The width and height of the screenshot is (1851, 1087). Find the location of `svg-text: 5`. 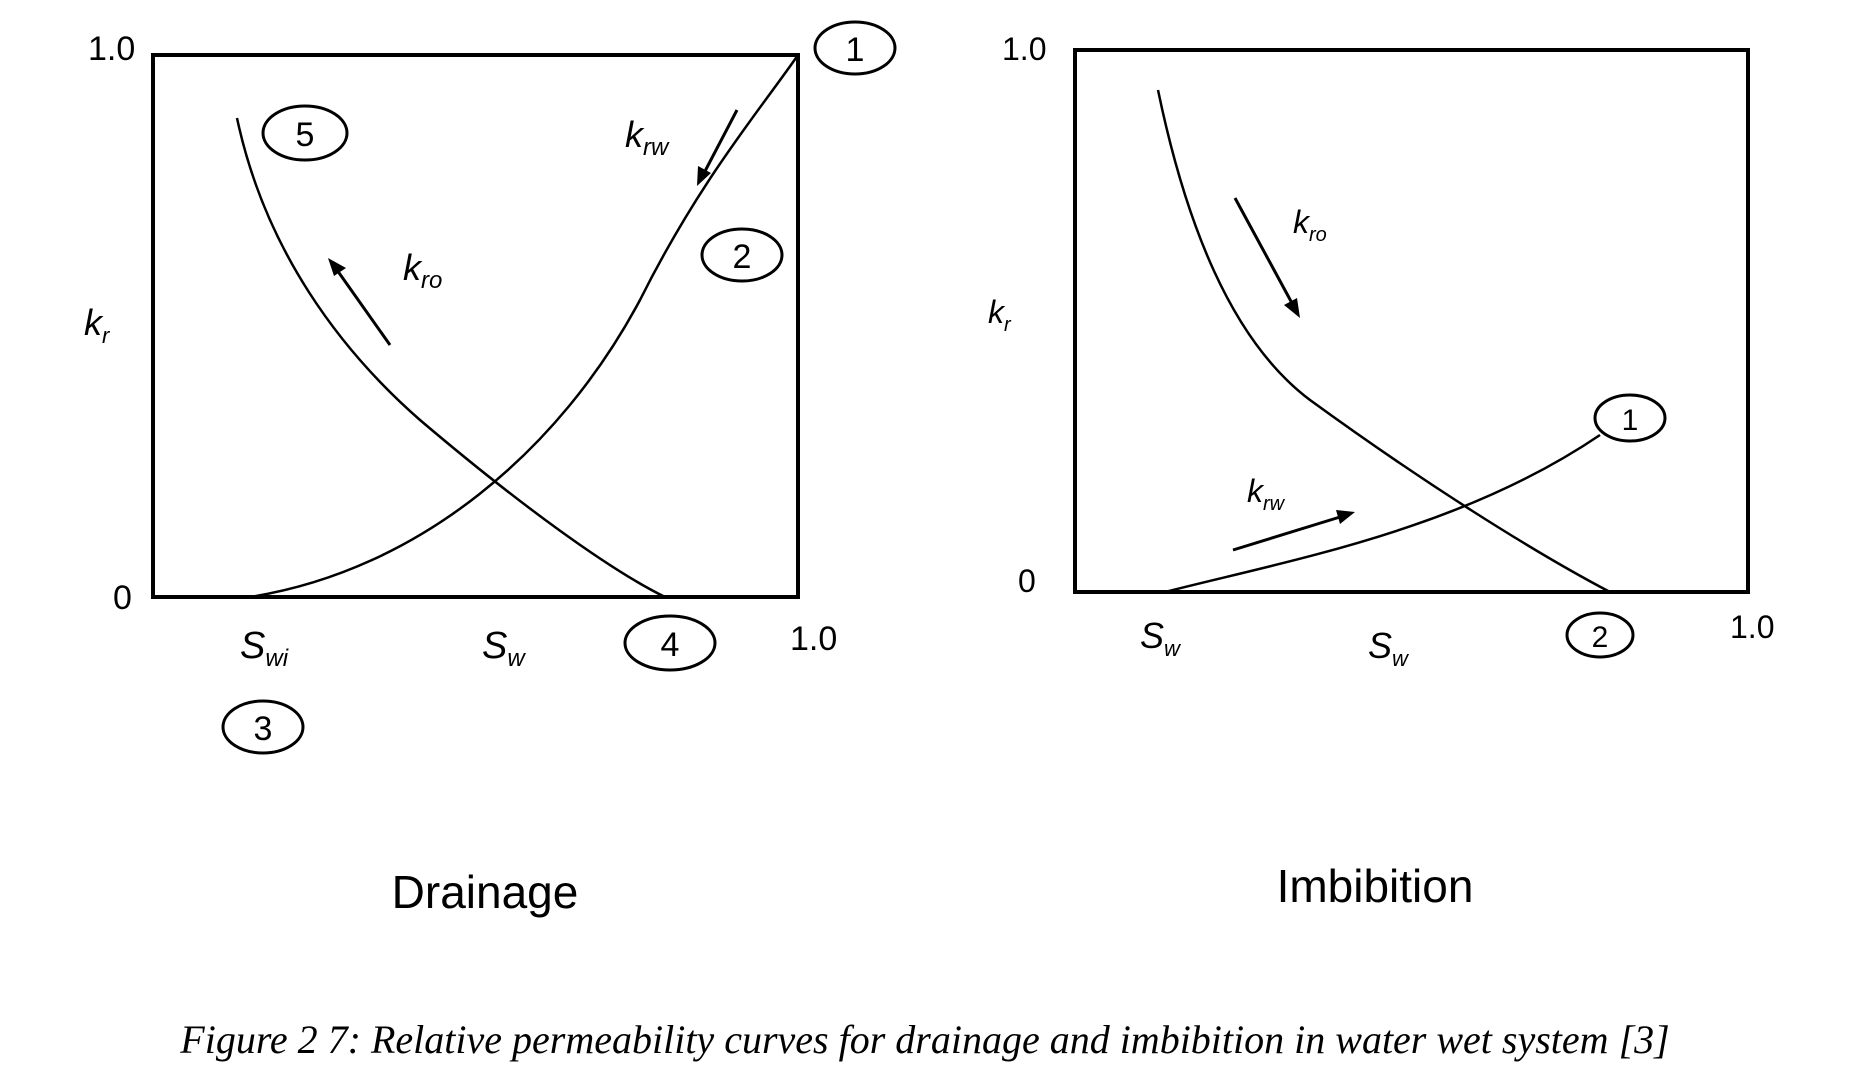

svg-text: 5 is located at coordinates (305, 135).